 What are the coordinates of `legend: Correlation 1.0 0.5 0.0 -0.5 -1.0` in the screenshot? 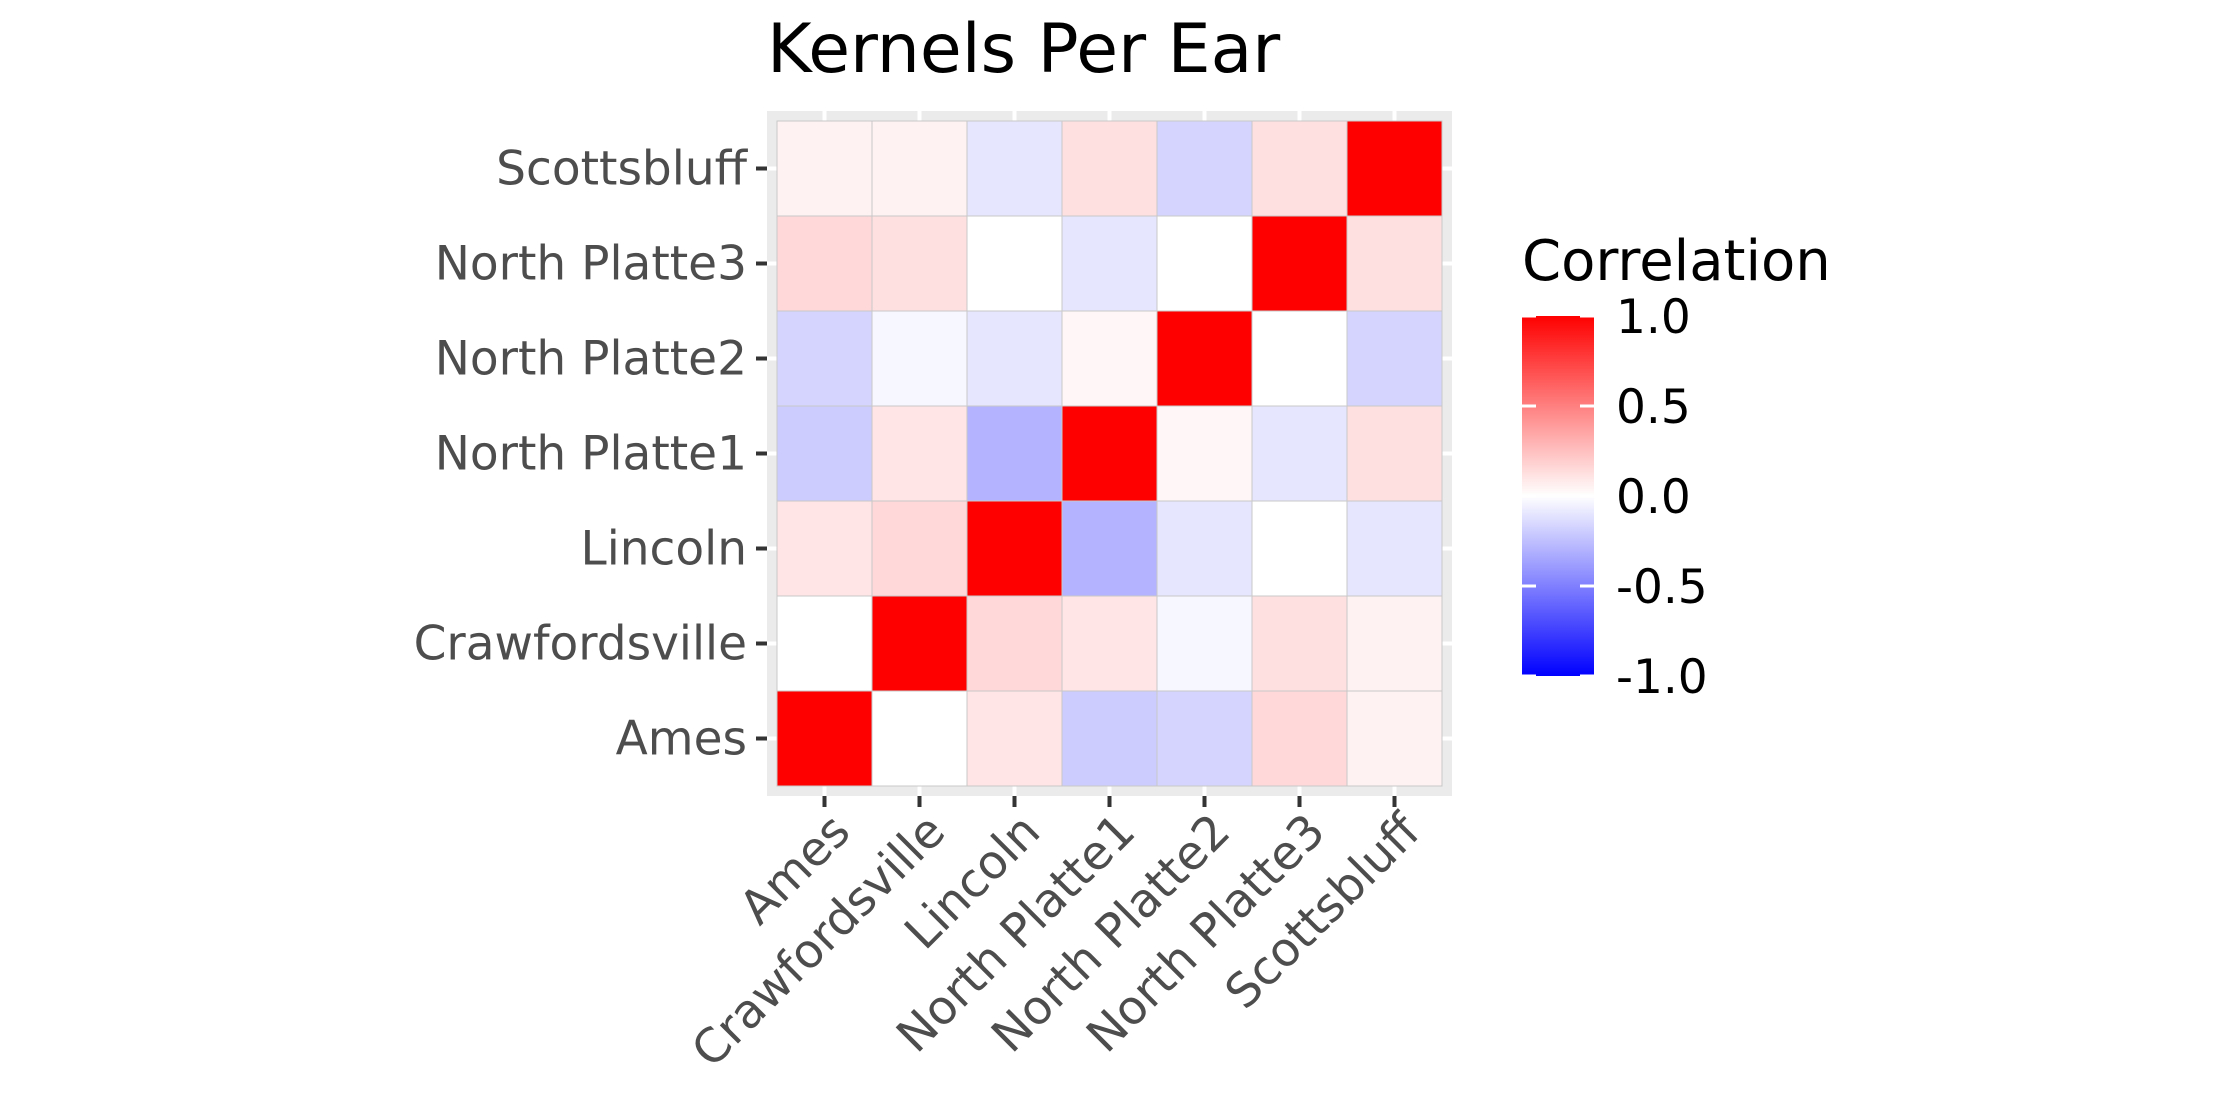 It's located at (1676, 467).